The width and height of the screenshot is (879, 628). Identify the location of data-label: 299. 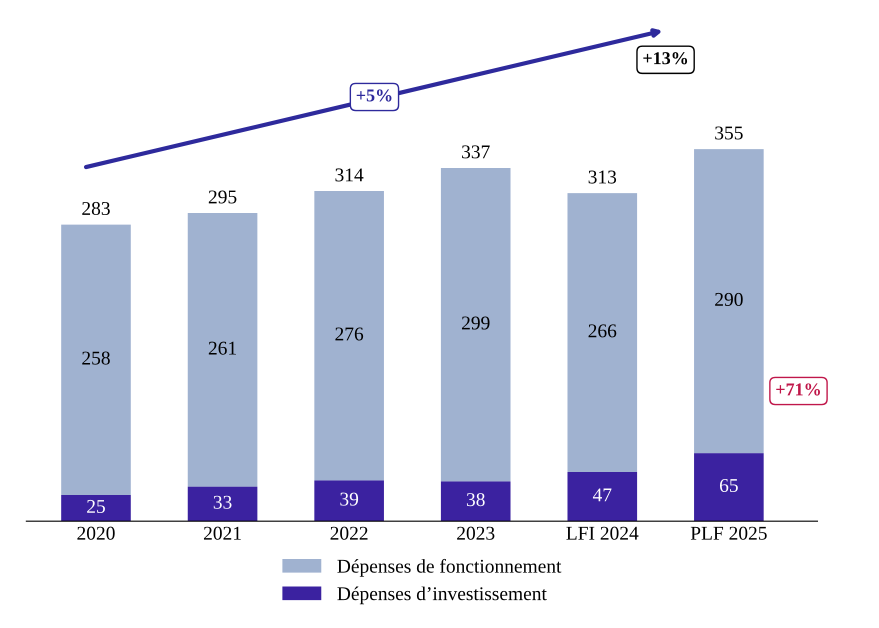
(476, 323).